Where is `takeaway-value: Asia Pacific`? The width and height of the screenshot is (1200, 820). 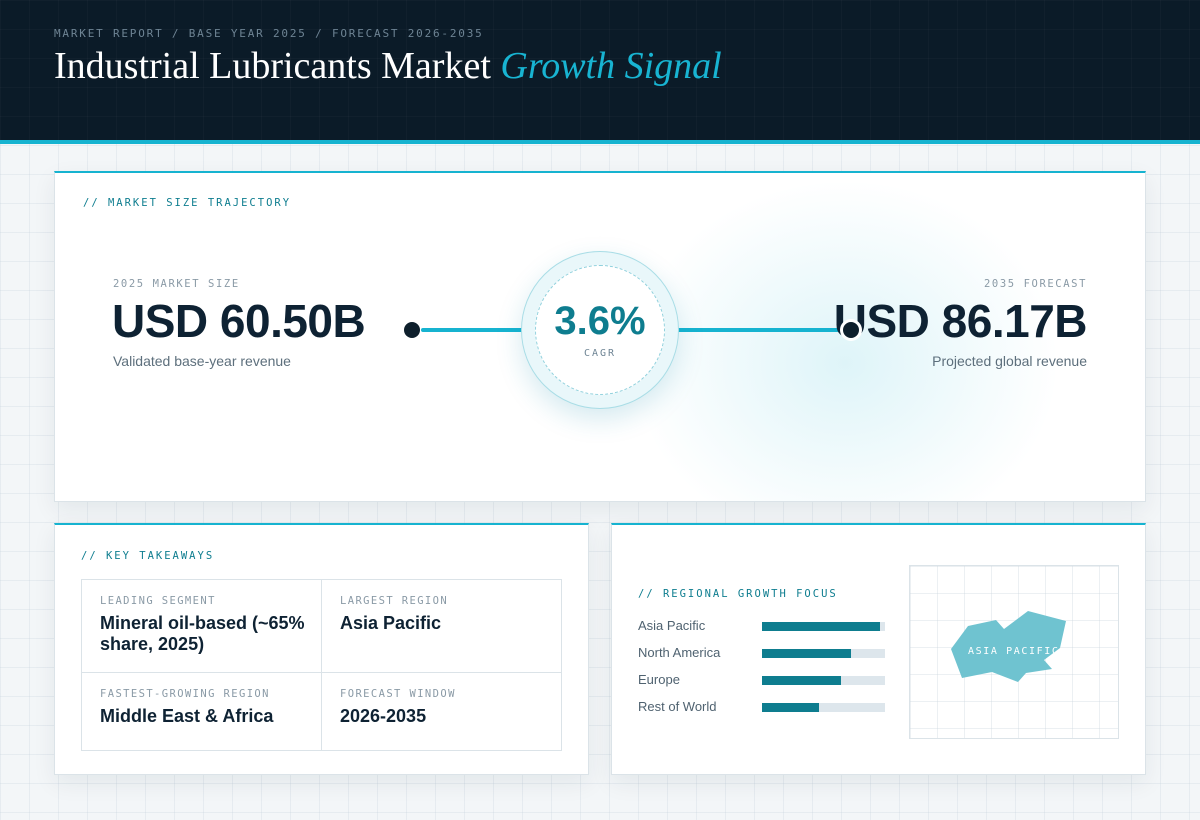 takeaway-value: Asia Pacific is located at coordinates (391, 623).